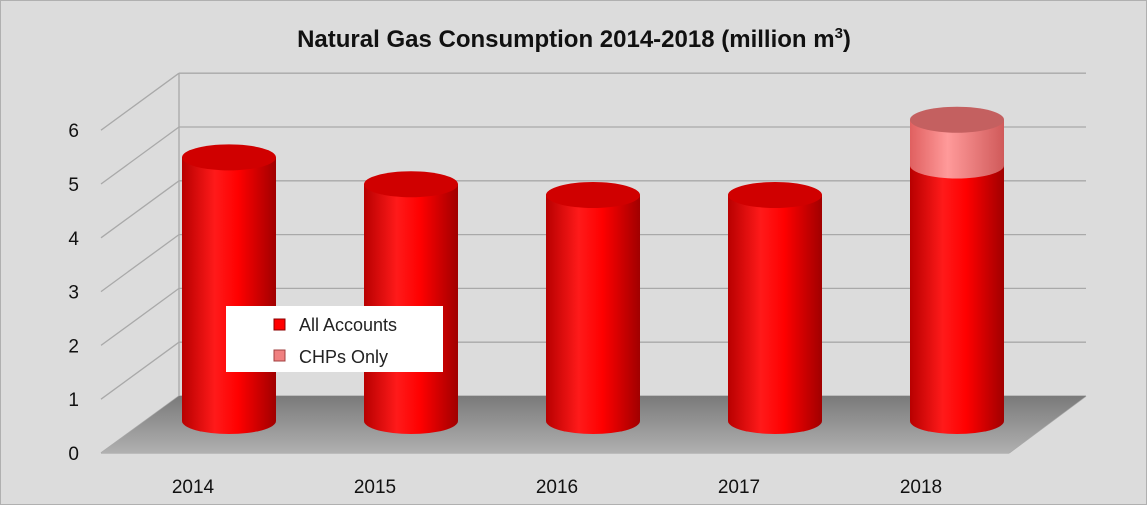  I want to click on legend-label-all-accounts: All Accounts, so click(348, 325).